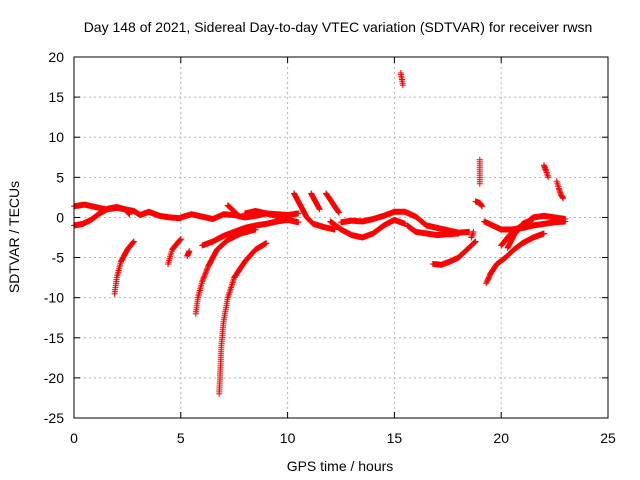 The width and height of the screenshot is (640, 480). I want to click on y-tick-label: -25, so click(54, 418).